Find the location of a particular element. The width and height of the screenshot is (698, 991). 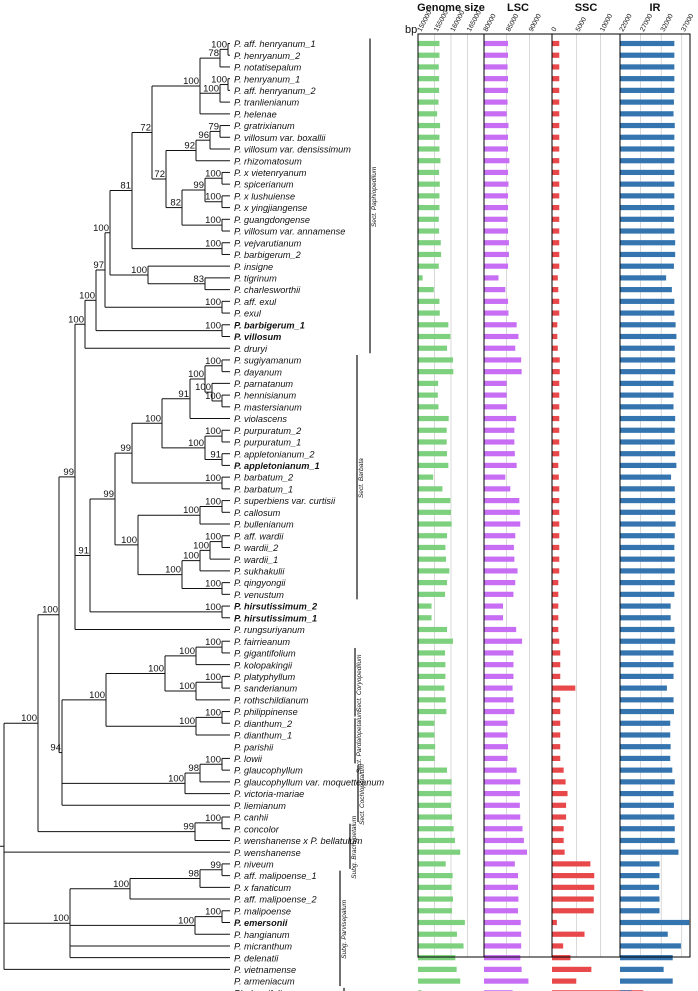

taxon-label: P. kolopakingii is located at coordinates (263, 665).